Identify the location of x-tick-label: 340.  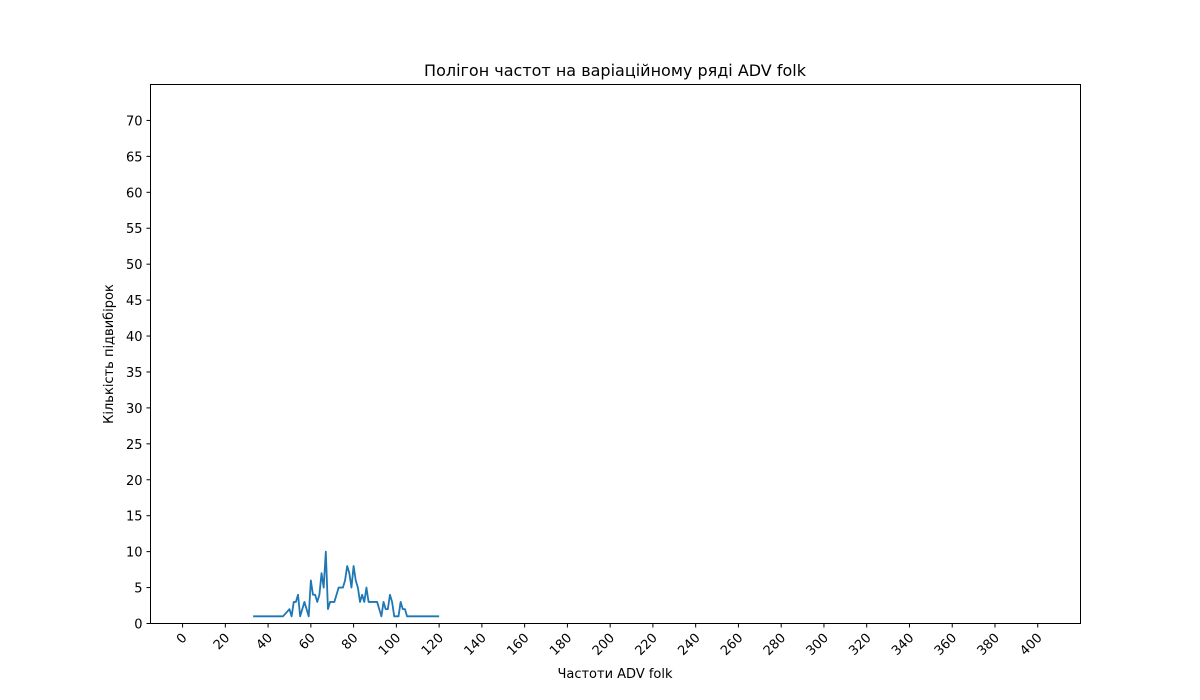
(903, 645).